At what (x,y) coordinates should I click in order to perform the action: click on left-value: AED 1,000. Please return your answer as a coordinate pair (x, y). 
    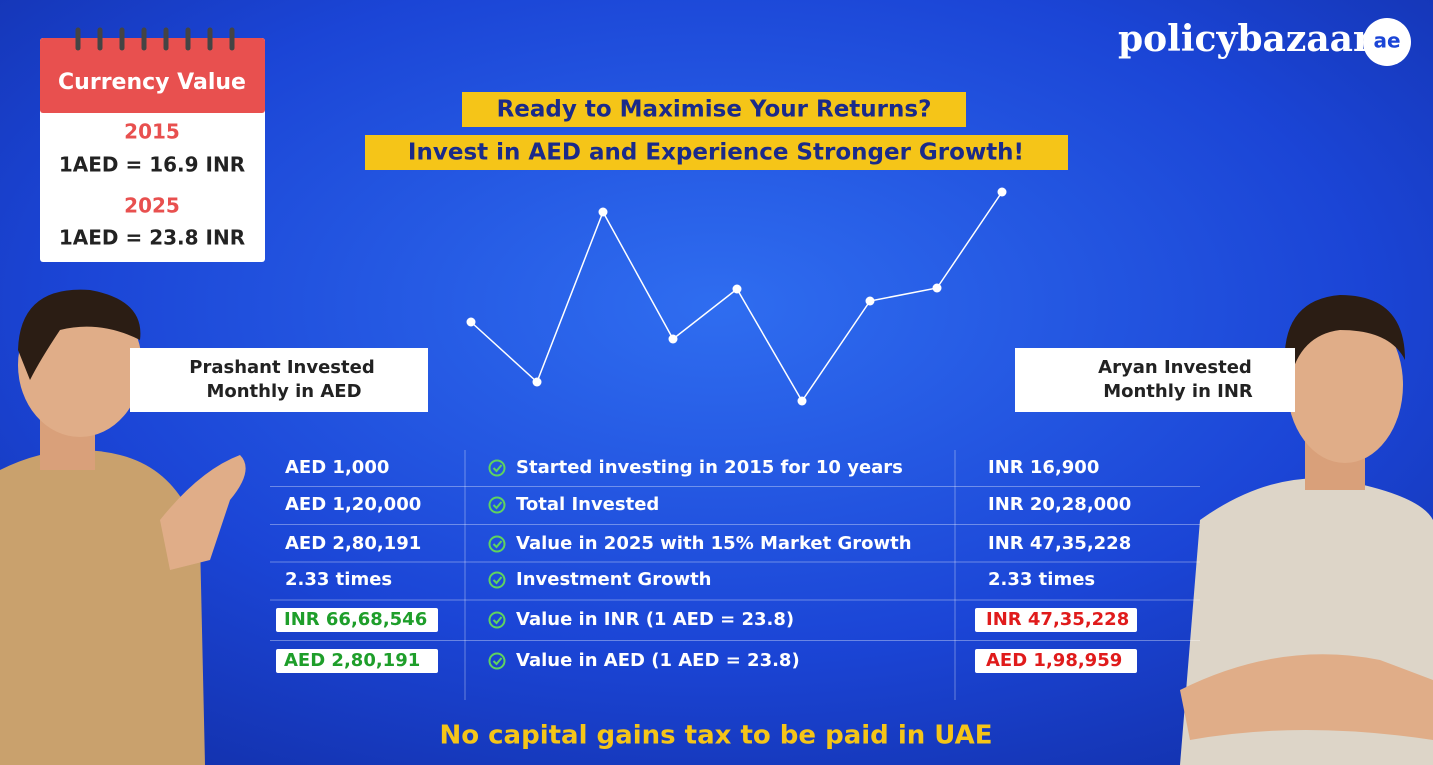
    Looking at the image, I should click on (337, 467).